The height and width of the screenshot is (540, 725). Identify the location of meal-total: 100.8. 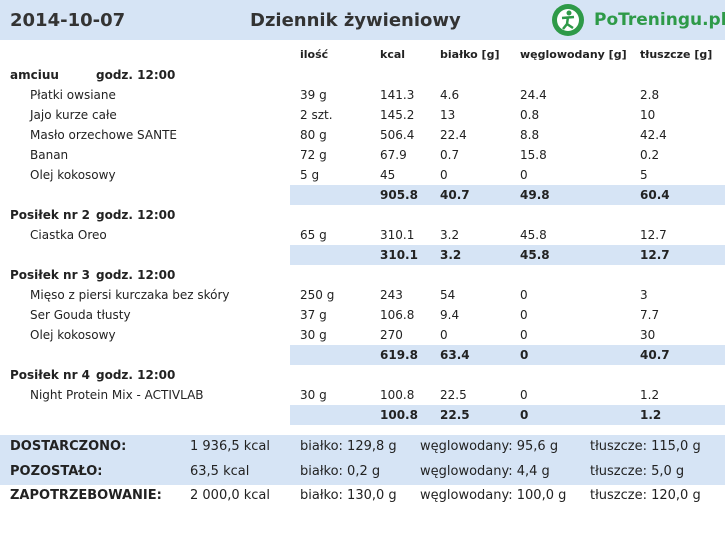
(399, 415).